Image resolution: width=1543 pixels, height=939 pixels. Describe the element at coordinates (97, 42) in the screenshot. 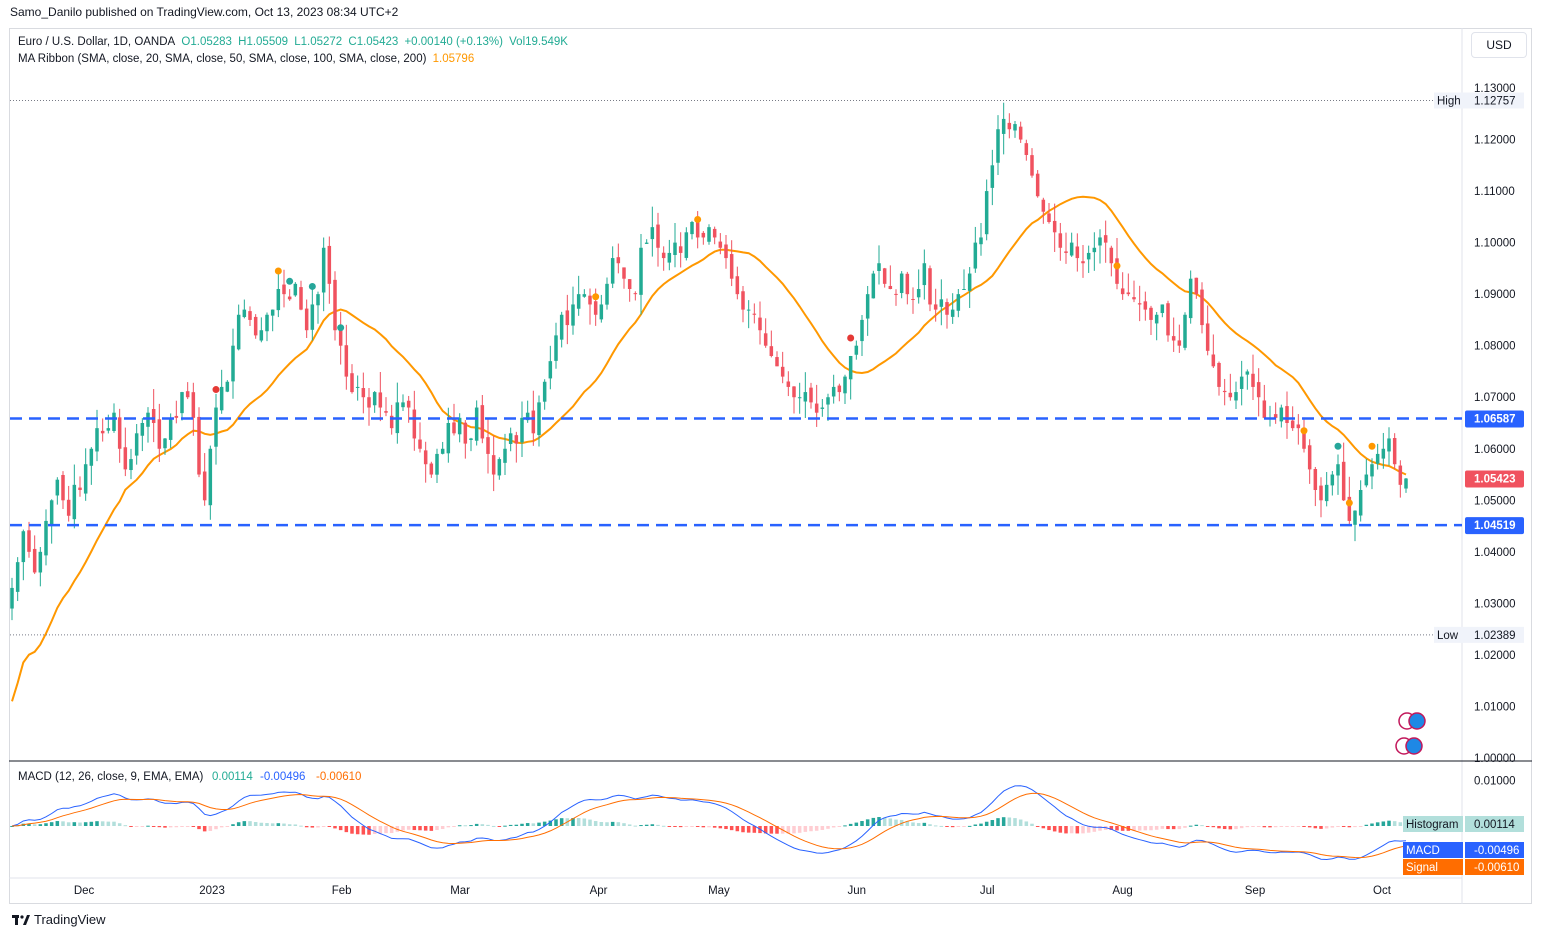

I see `symbol-name: Euro / U.S. Dollar, 1D, OANDA` at that location.